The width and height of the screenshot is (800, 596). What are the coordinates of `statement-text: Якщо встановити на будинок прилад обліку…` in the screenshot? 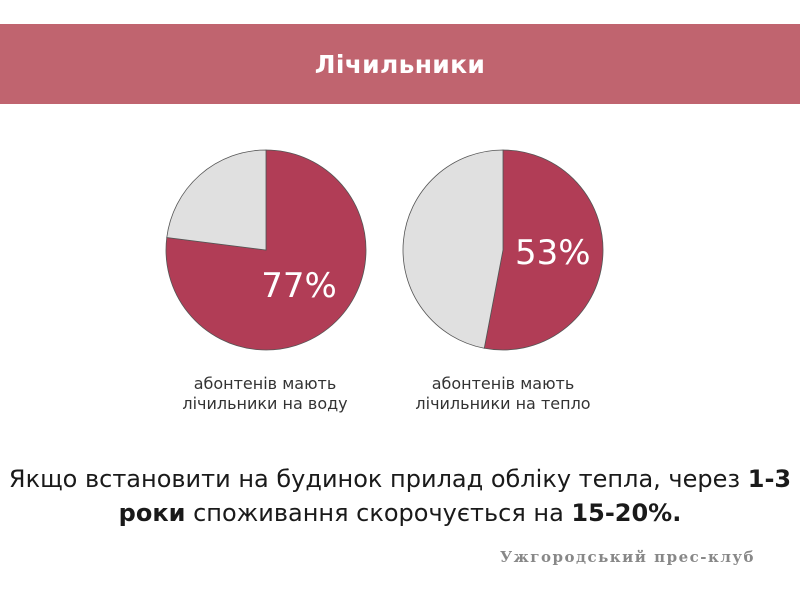 It's located at (400, 496).